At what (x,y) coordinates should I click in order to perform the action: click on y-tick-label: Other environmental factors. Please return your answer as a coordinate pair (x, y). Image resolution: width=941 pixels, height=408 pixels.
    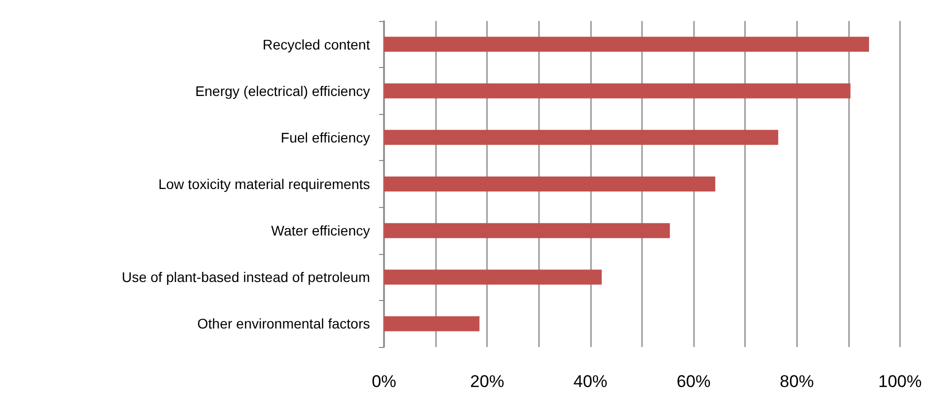
    Looking at the image, I should click on (283, 324).